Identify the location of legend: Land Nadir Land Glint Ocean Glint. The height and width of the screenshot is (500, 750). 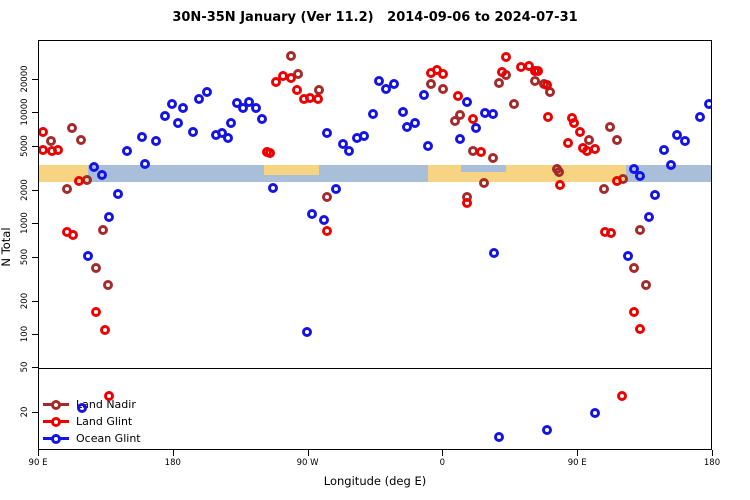
(92, 421).